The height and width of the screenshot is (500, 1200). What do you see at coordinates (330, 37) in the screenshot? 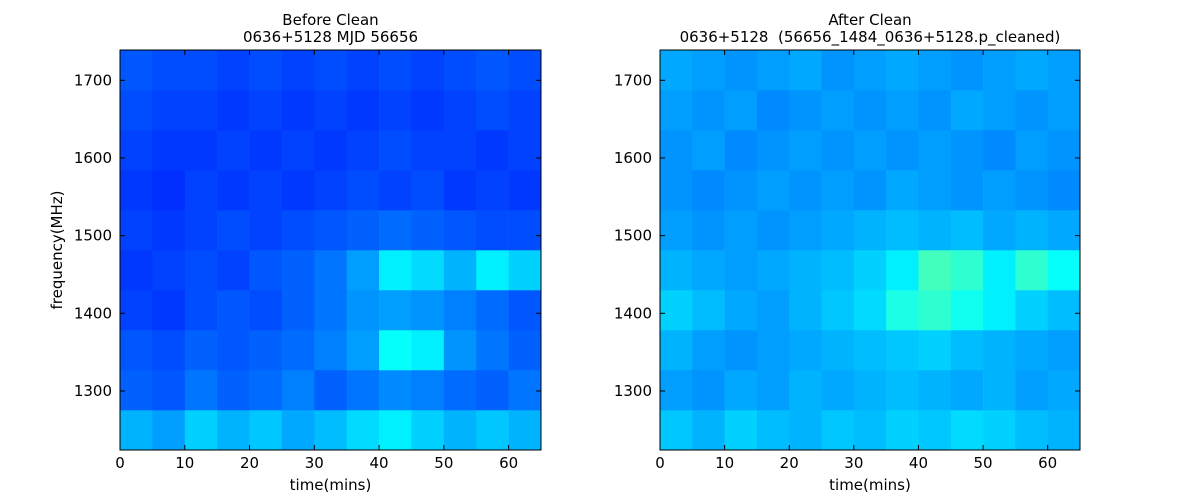
I see `chart-subtitle: 0636+5128 MJD 56656` at bounding box center [330, 37].